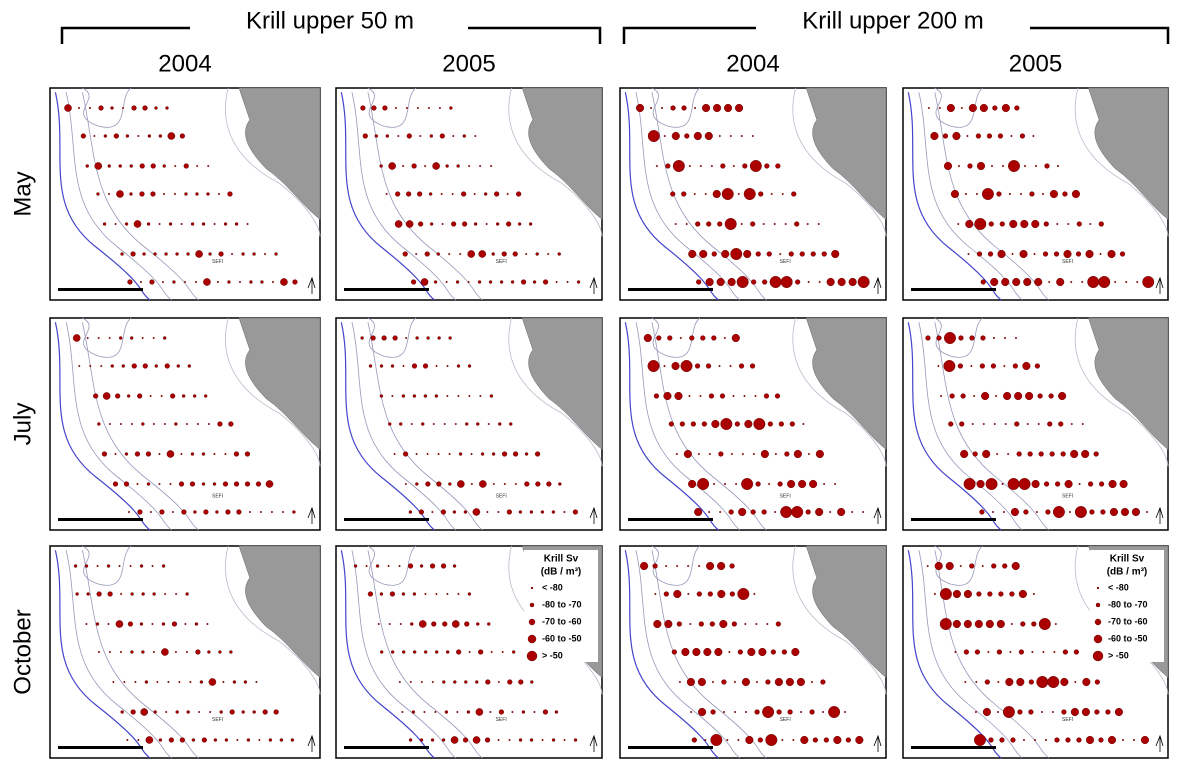 The width and height of the screenshot is (1182, 768). I want to click on coast-outline, so click(273, 620).